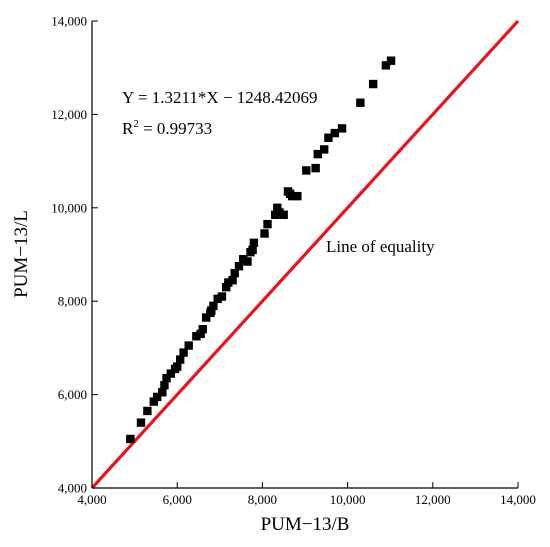  What do you see at coordinates (518, 499) in the screenshot?
I see `x-tick-label: 14,000` at bounding box center [518, 499].